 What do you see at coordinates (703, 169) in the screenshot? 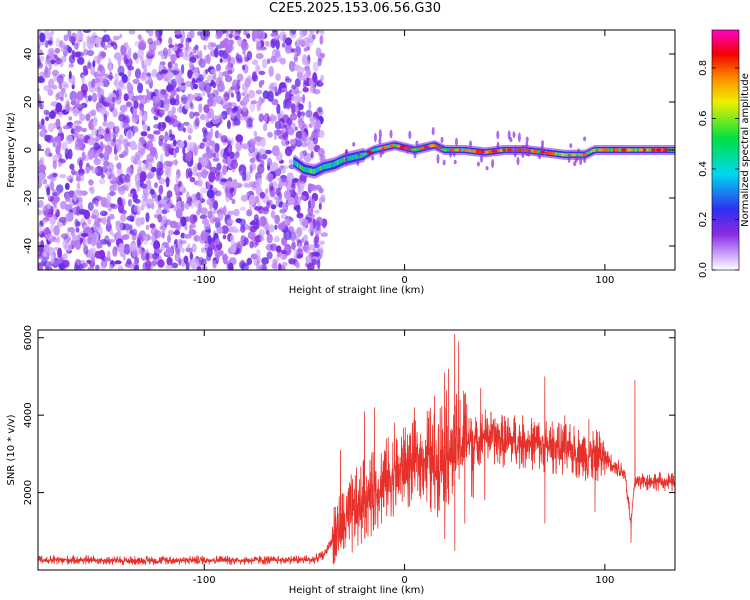
I see `colorbar-tick-label: 0.4` at bounding box center [703, 169].